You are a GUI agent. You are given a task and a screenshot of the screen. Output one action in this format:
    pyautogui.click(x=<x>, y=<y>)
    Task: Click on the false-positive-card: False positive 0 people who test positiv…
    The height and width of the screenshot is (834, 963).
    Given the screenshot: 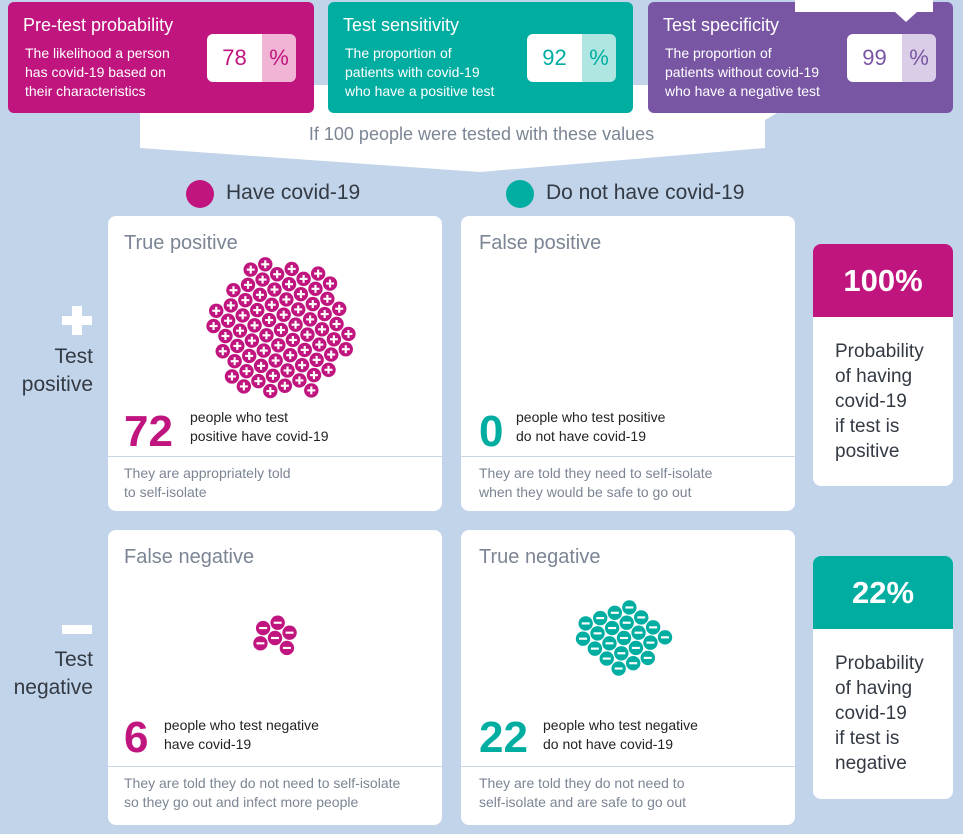 What is the action you would take?
    pyautogui.click(x=628, y=363)
    